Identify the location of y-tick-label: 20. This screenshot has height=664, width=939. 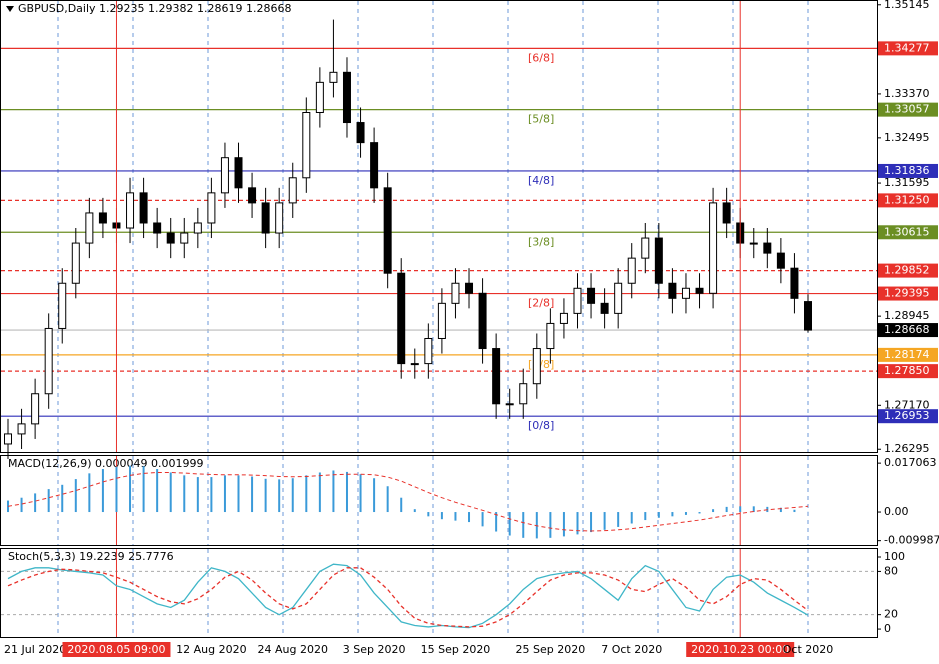
(891, 614).